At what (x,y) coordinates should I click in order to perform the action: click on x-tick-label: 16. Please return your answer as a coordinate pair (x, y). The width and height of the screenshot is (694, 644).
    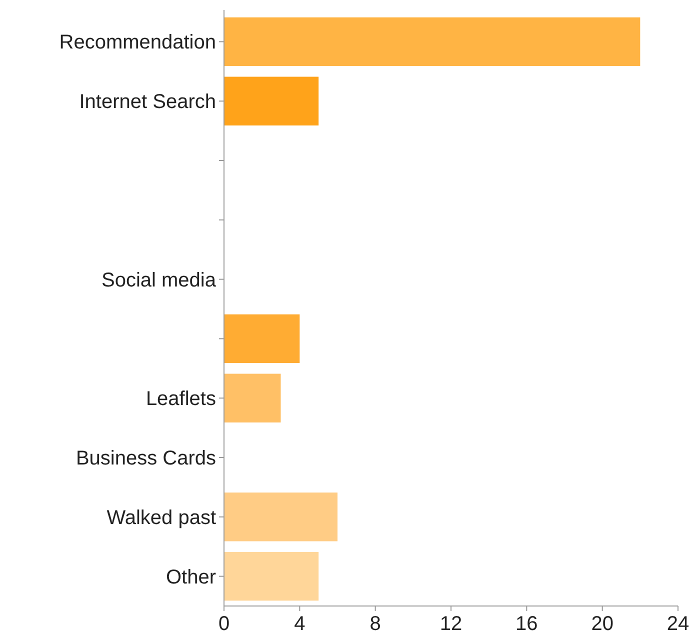
    Looking at the image, I should click on (527, 624).